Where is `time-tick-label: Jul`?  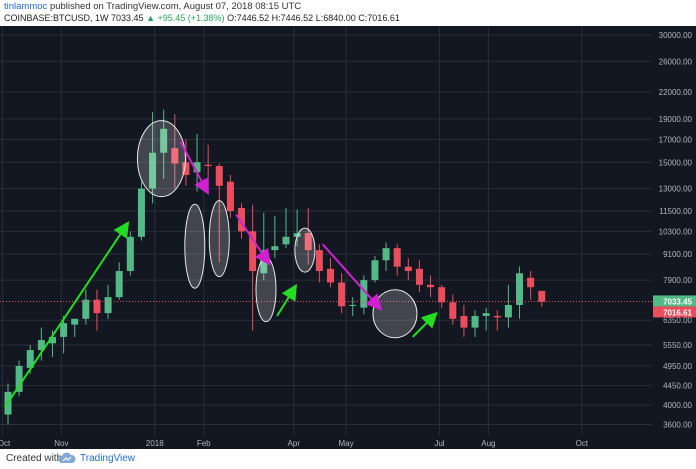 time-tick-label: Jul is located at coordinates (439, 443).